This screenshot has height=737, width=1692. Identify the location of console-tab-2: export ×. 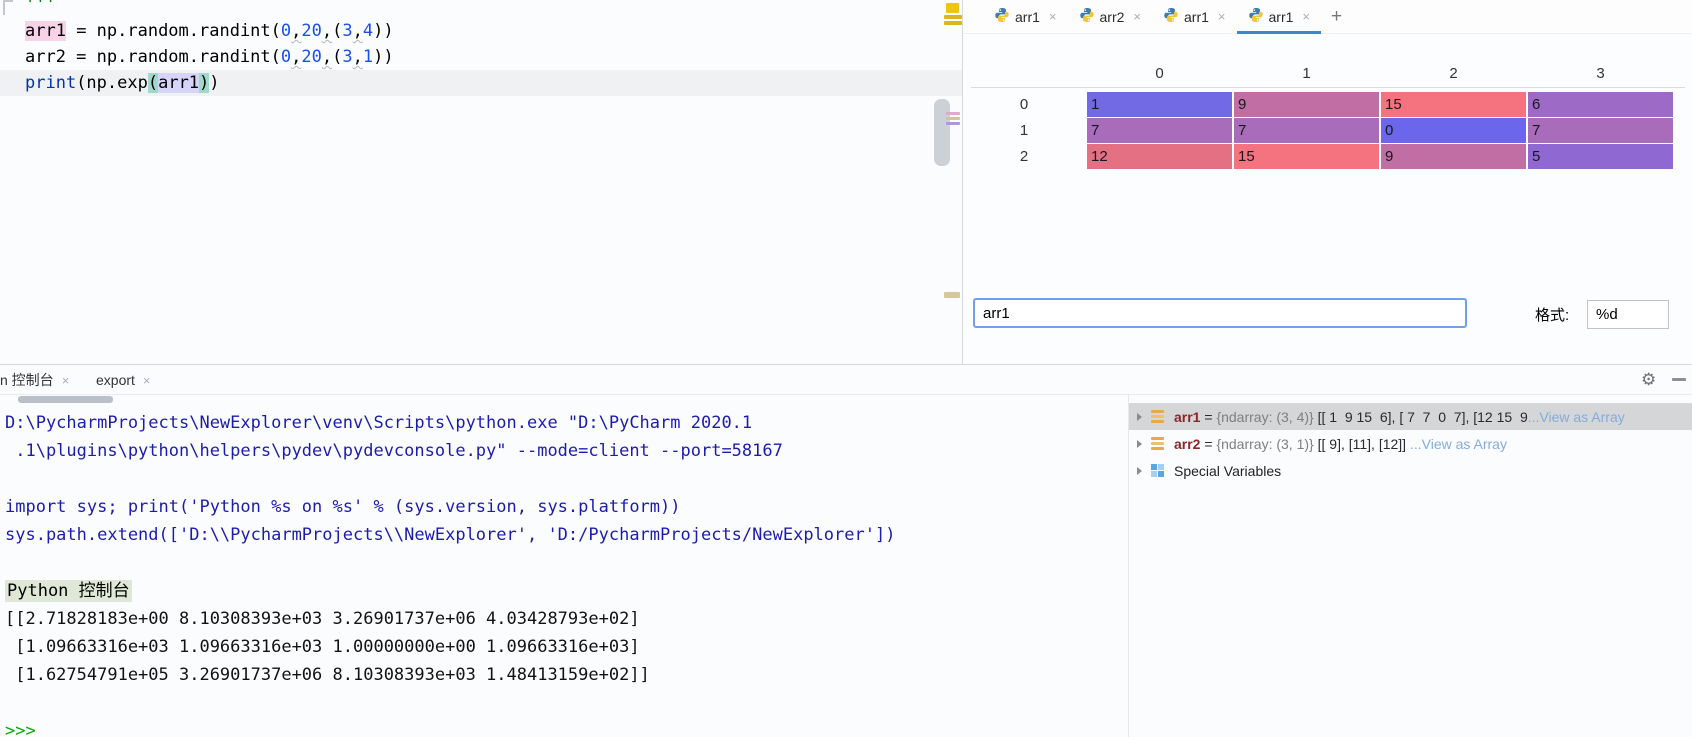
(123, 380).